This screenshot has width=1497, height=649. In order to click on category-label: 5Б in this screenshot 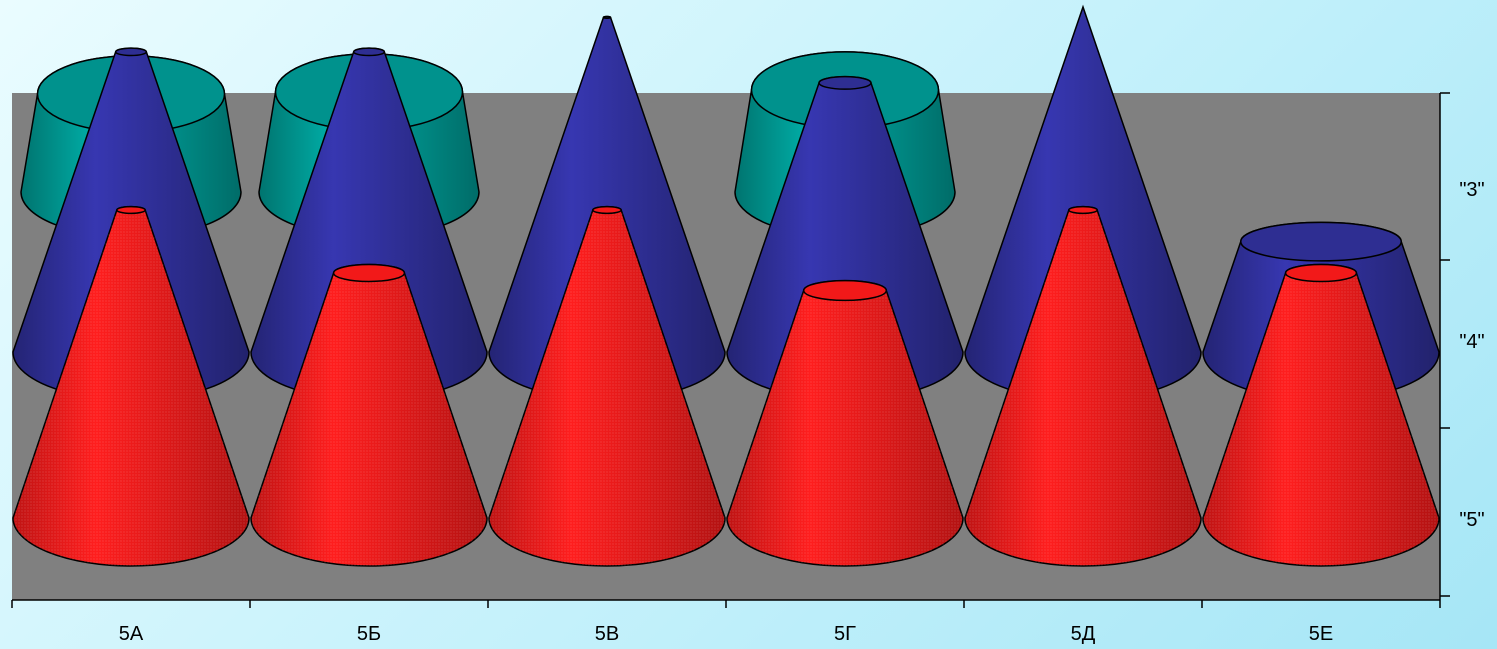, I will do `click(369, 634)`.